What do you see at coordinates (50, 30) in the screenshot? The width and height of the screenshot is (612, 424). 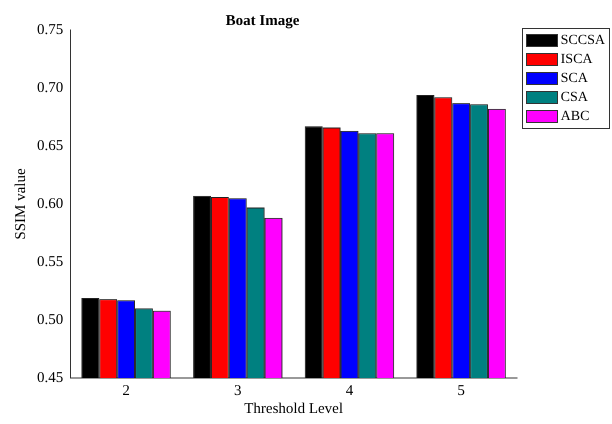 I see `y-tick-label: 0.75` at bounding box center [50, 30].